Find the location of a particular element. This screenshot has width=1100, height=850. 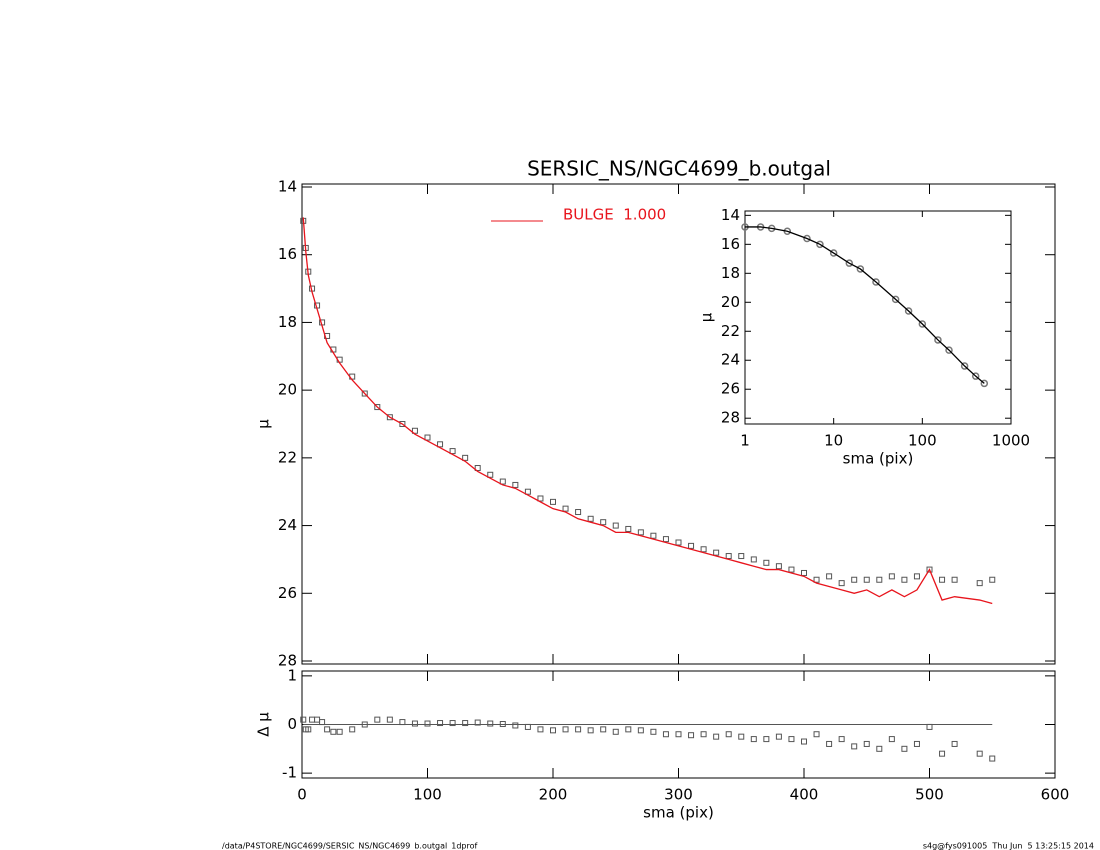

x-tick-label: 10 is located at coordinates (833, 441).